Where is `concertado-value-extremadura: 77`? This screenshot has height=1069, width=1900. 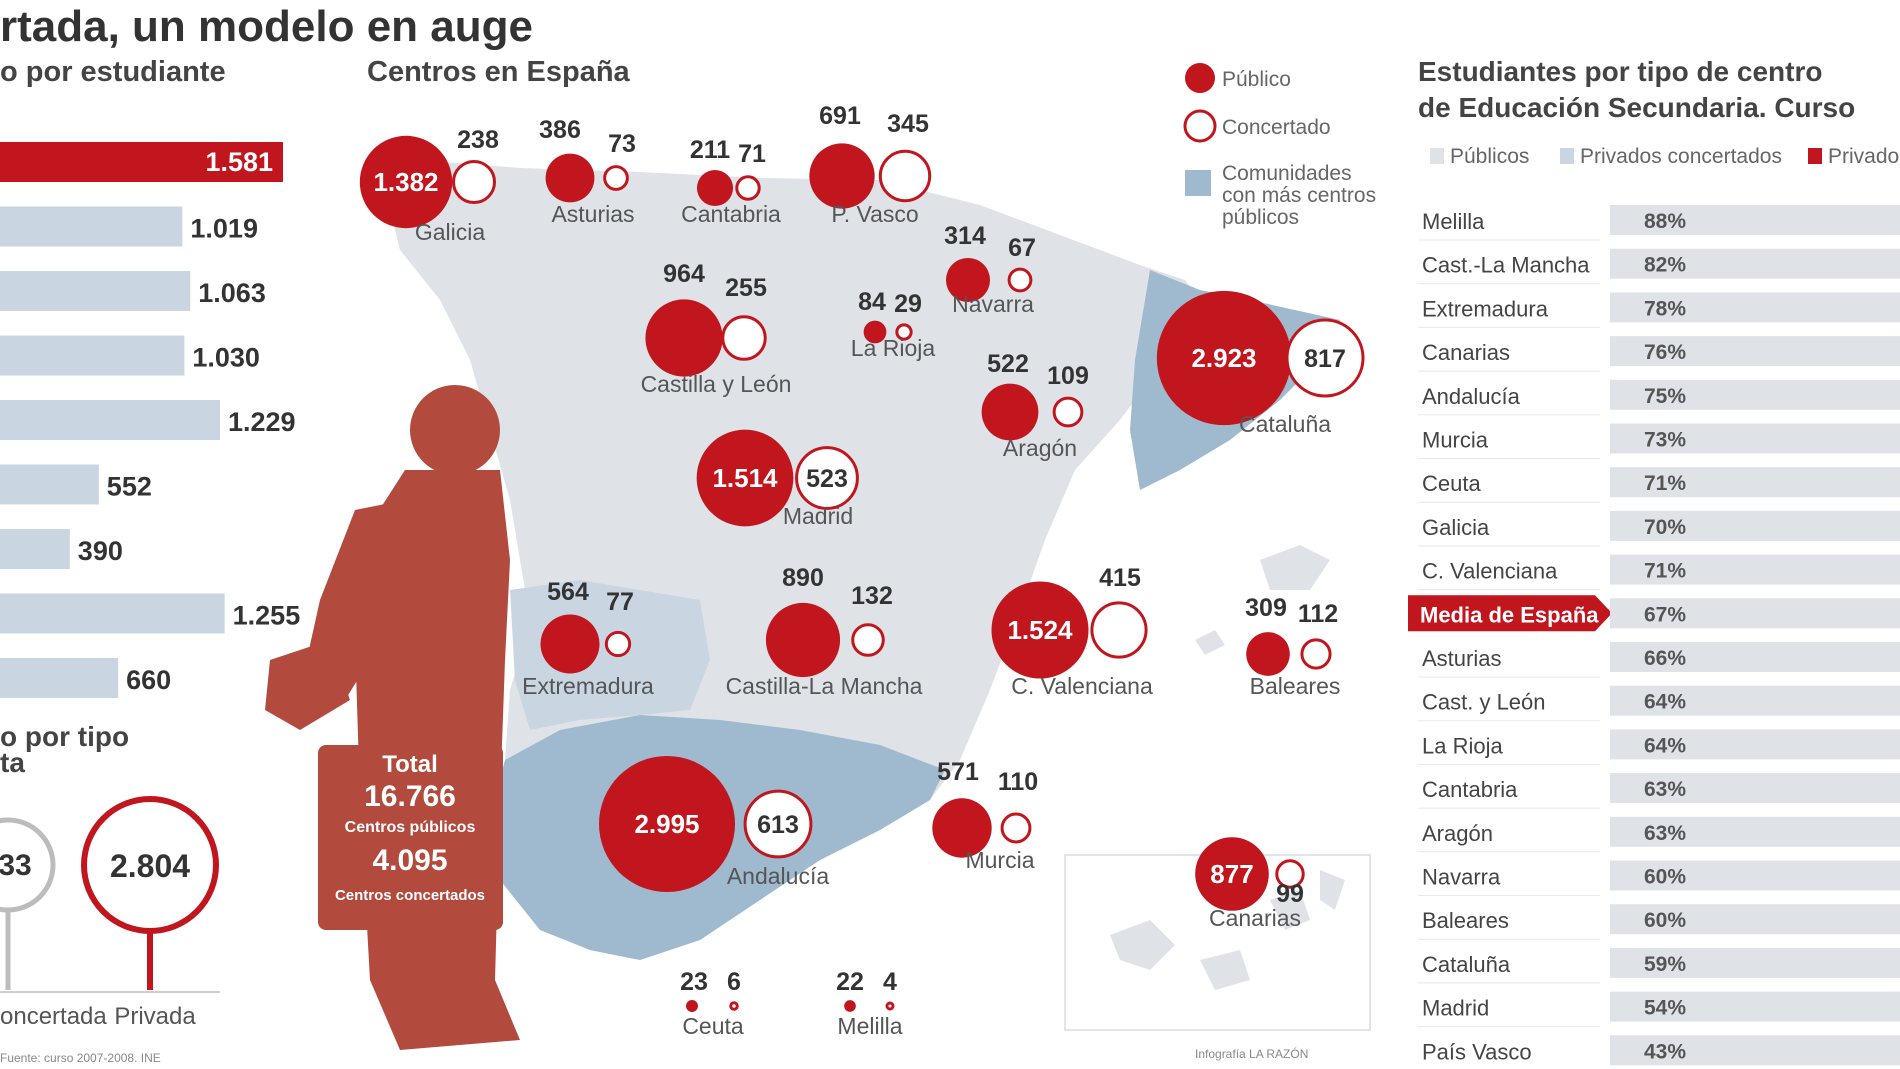 concertado-value-extremadura: 77 is located at coordinates (620, 602).